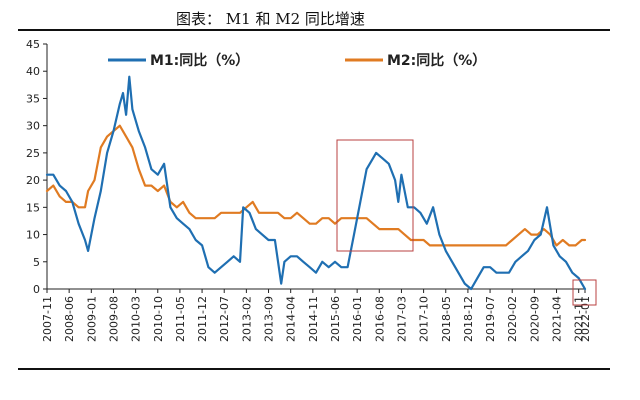 This screenshot has height=400, width=640. Describe the element at coordinates (69, 319) in the screenshot. I see `x-tick-label: 2008-06` at that location.